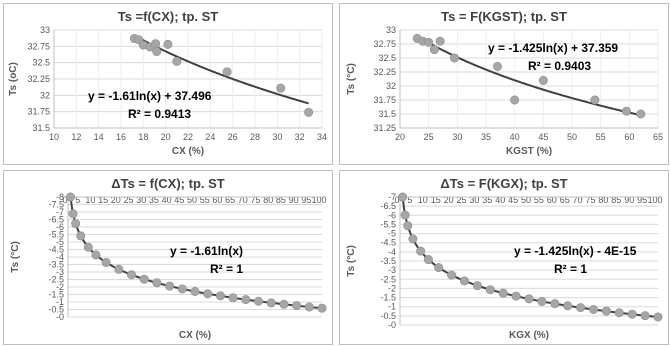 This screenshot has width=670, height=346. Describe the element at coordinates (388, 224) in the screenshot. I see `y-tick-label: -5.5` at that location.